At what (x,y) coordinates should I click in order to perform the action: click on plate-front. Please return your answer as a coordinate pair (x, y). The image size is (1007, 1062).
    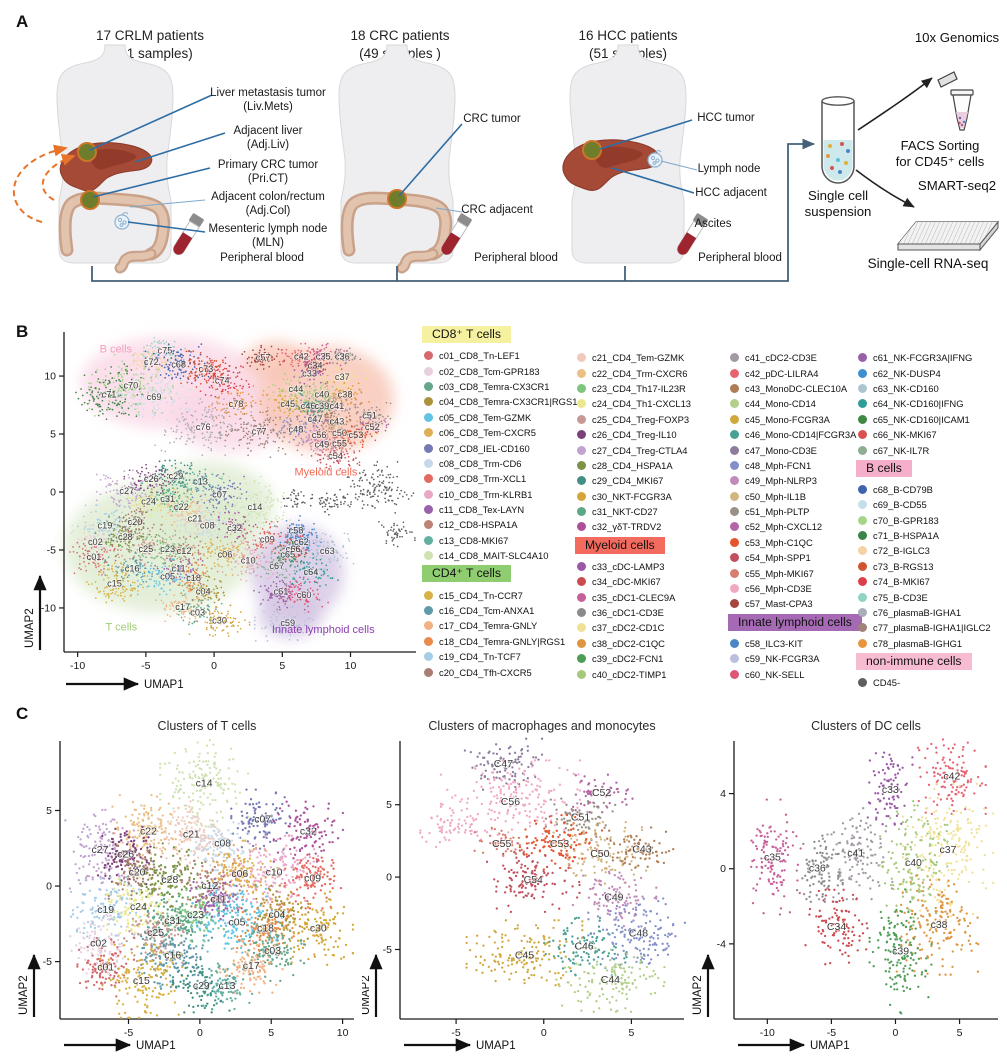
    Looking at the image, I should click on (939, 247).